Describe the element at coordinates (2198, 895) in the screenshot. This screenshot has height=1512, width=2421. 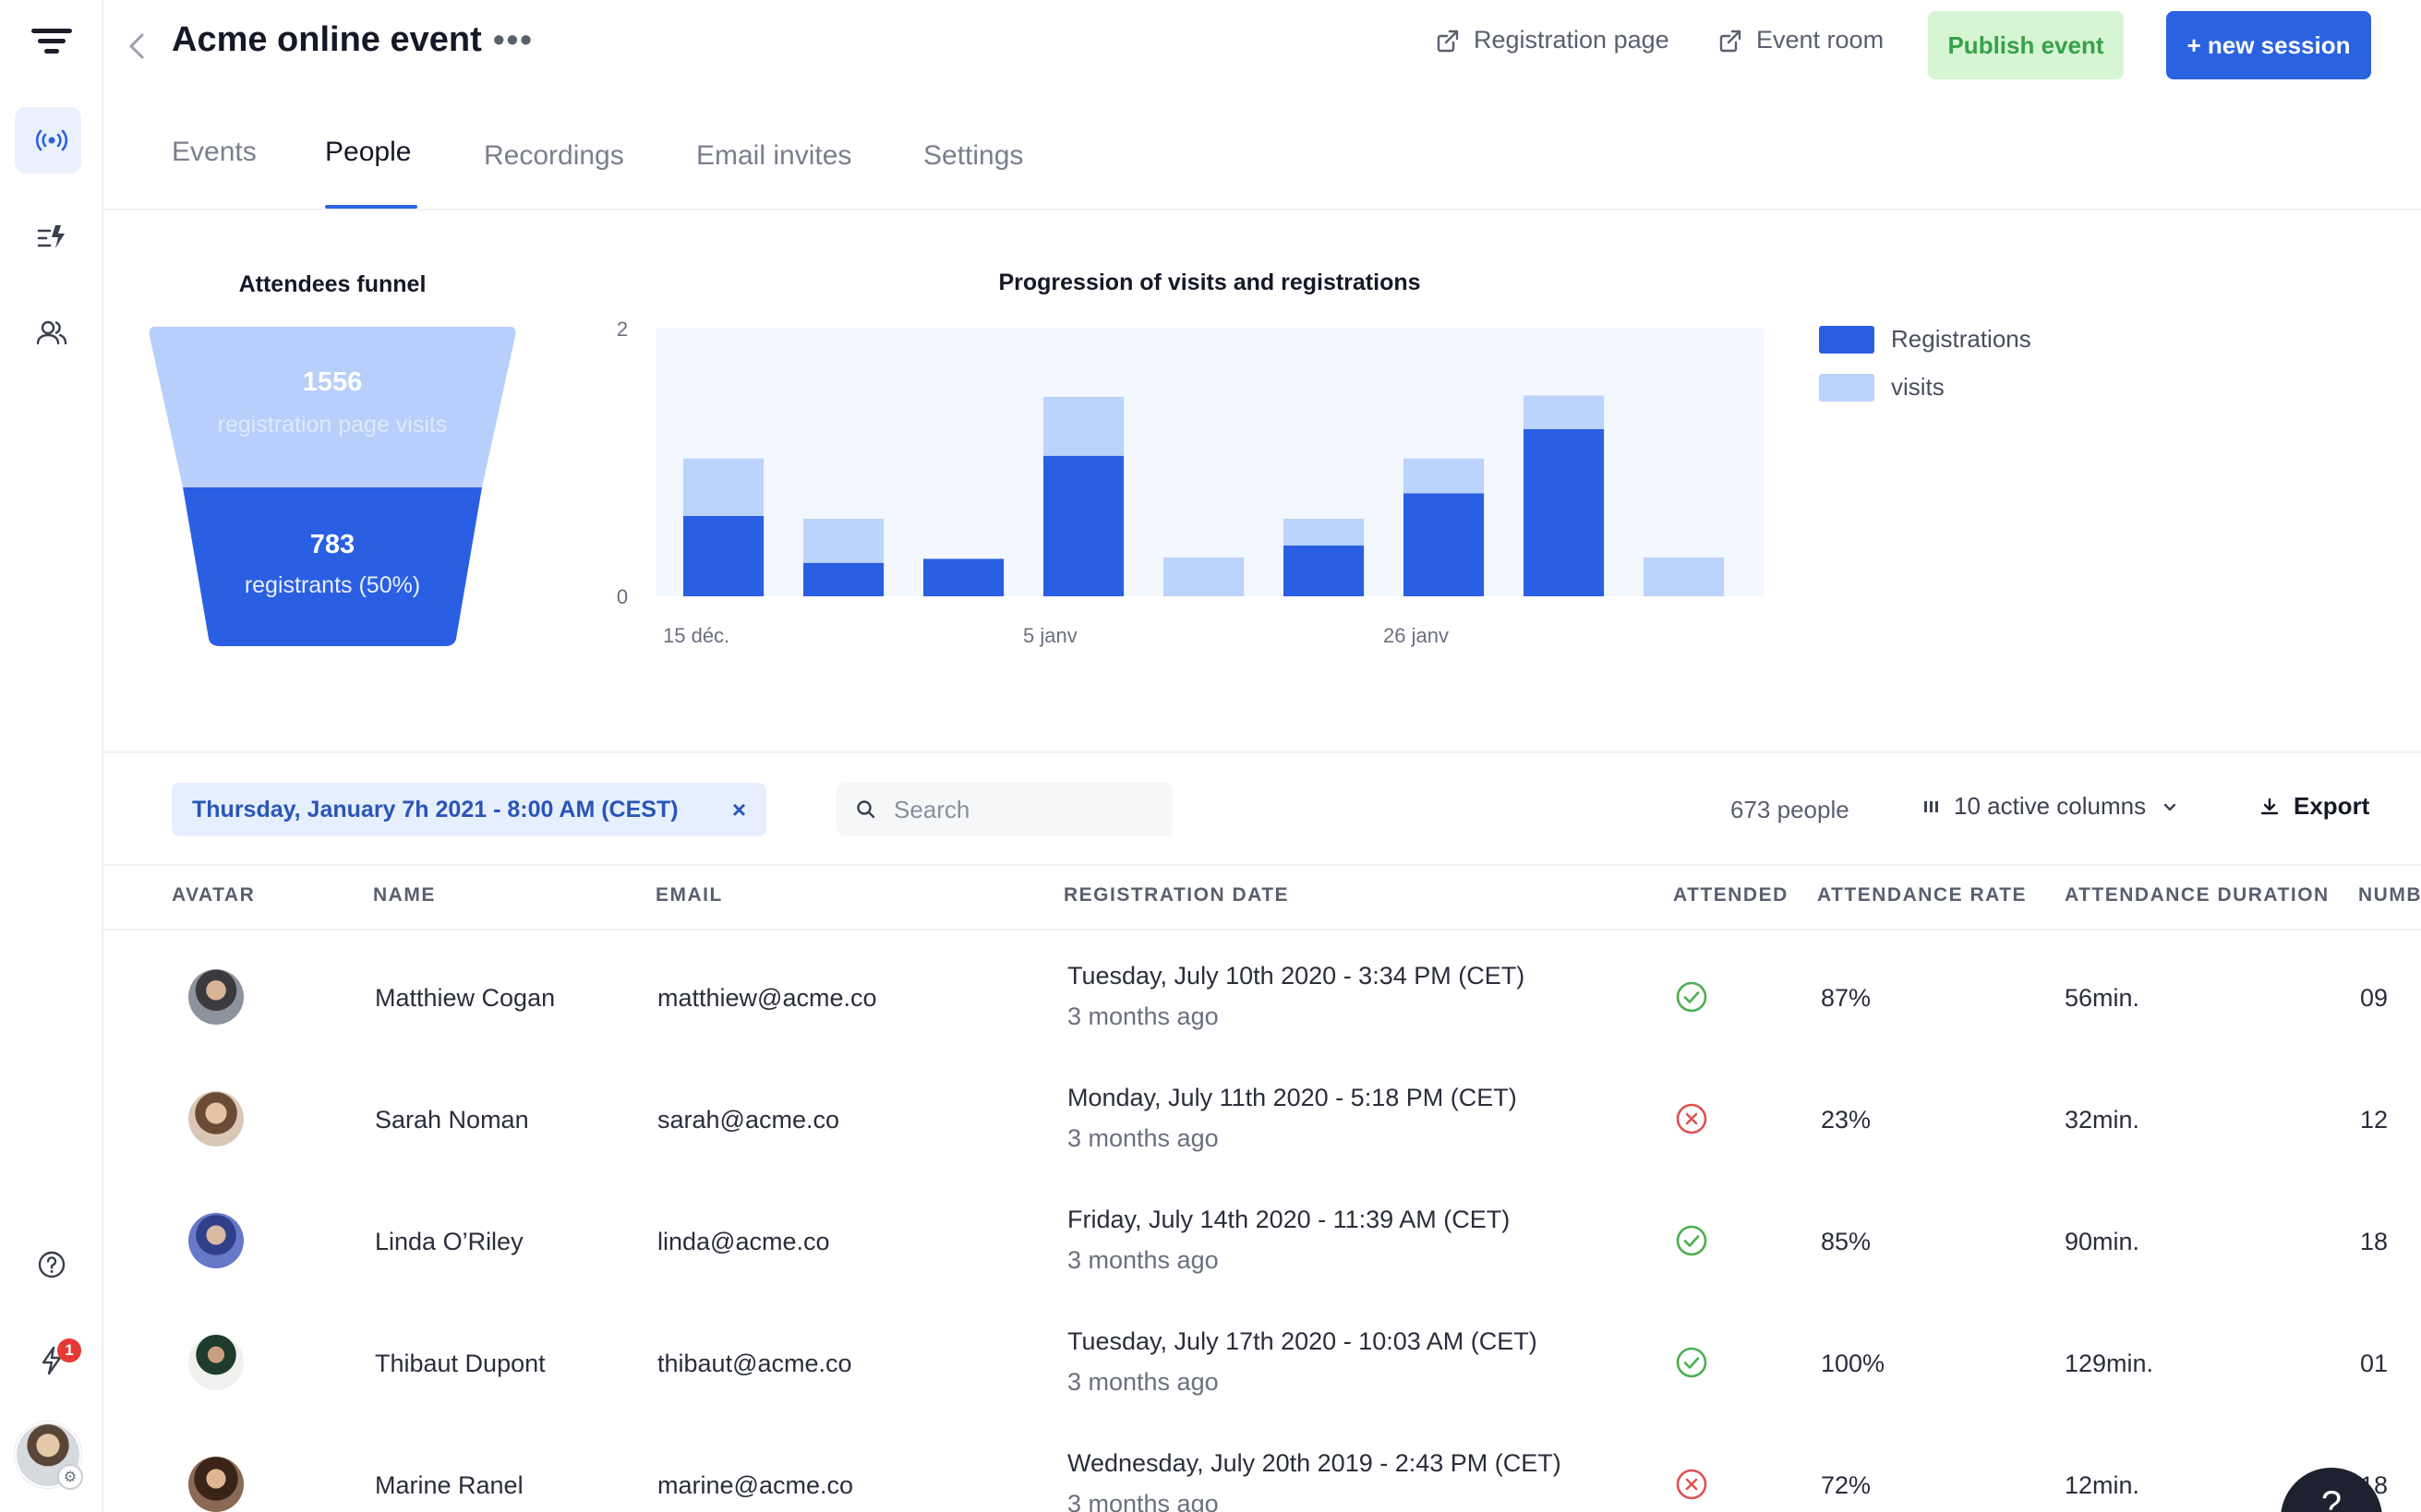
I see `column-header-attendance-duration: ATTENDANCE DURATION` at that location.